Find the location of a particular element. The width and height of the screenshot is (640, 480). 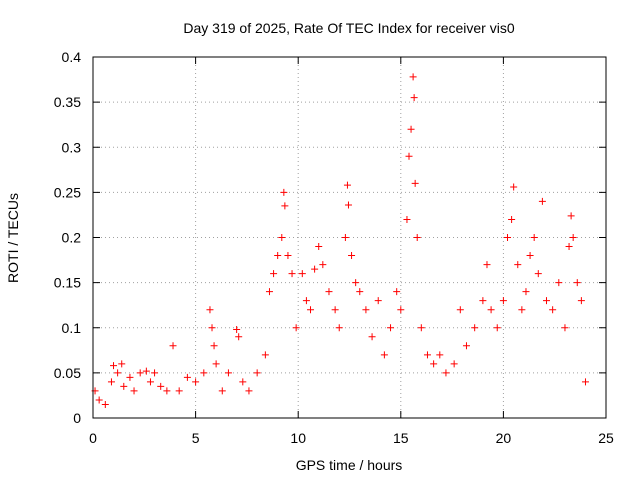

y-tick-label: 0 is located at coordinates (77, 418).